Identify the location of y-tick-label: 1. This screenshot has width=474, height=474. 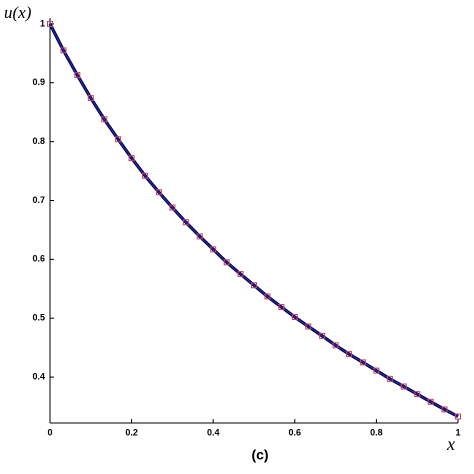
(42, 23).